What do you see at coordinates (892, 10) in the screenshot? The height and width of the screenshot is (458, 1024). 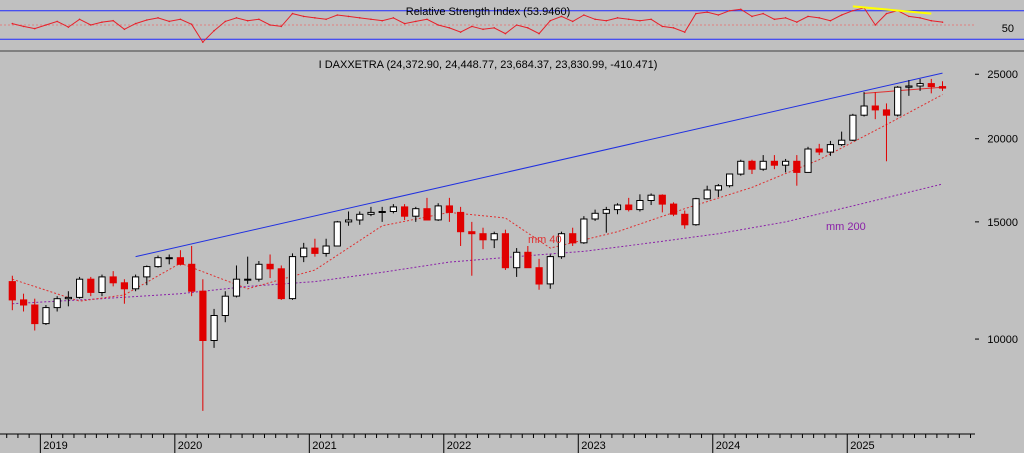 I see `rsi-trend-line` at bounding box center [892, 10].